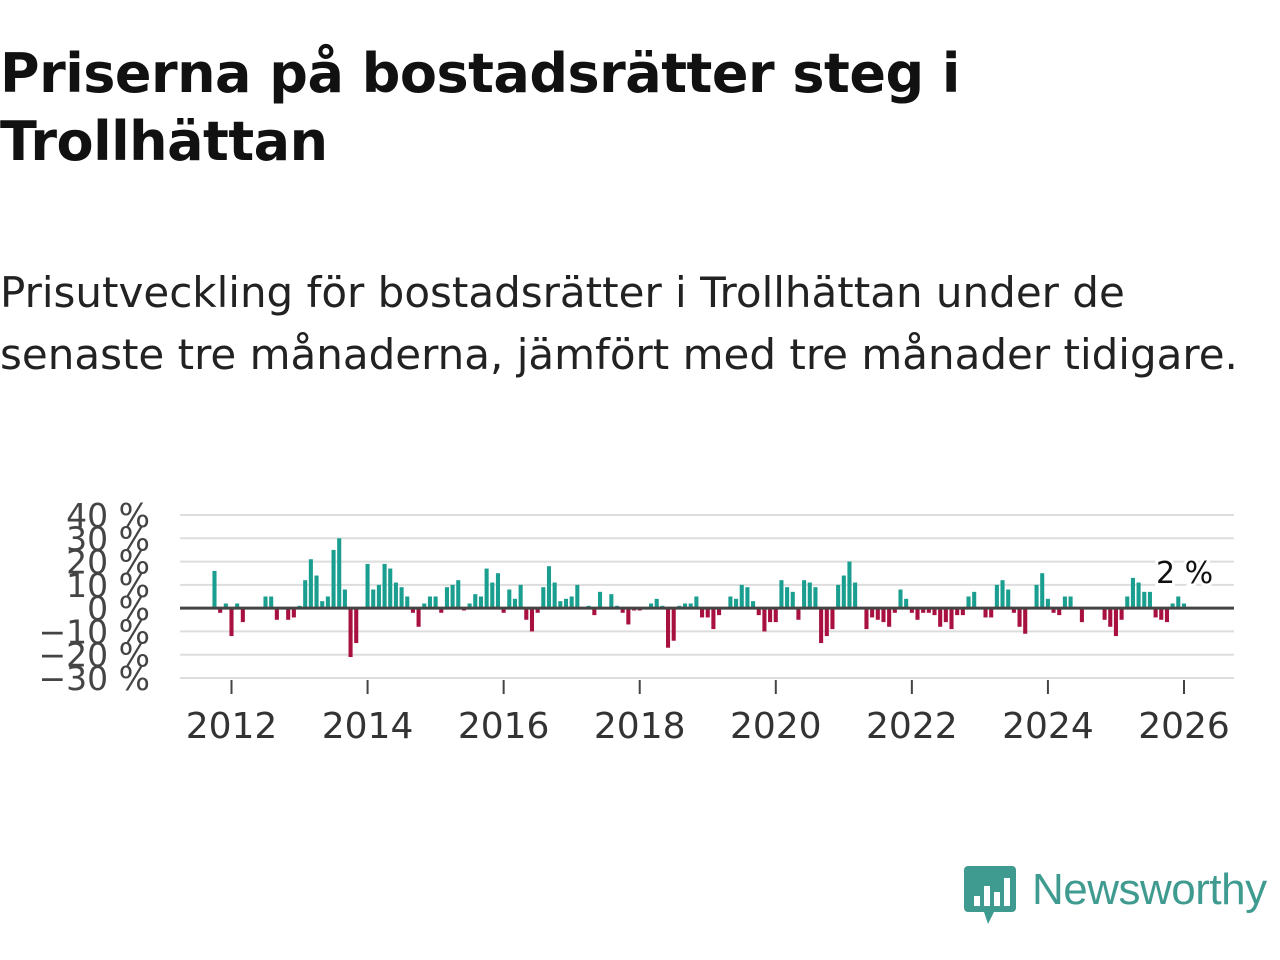 This screenshot has width=1280, height=960. I want to click on y-tick-label: 0 %, so click(118, 608).